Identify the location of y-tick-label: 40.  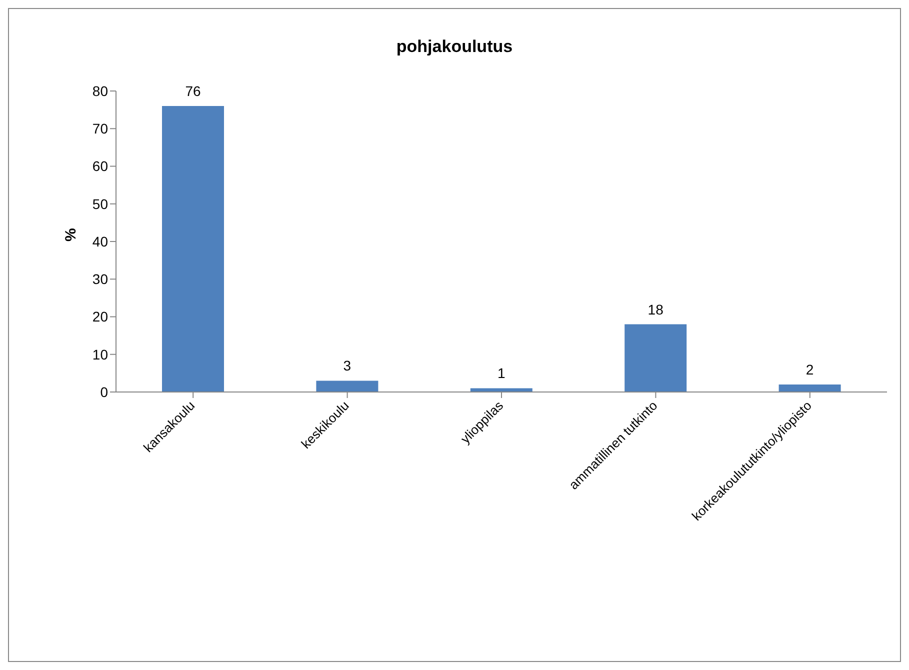
(100, 241).